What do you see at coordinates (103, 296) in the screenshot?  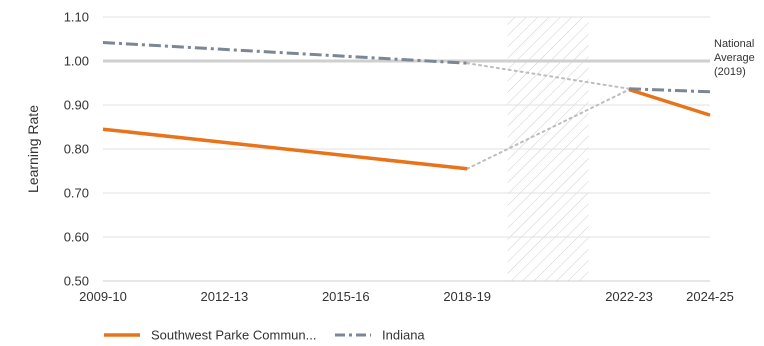 I see `x-tick-2009-10: 2009-10` at bounding box center [103, 296].